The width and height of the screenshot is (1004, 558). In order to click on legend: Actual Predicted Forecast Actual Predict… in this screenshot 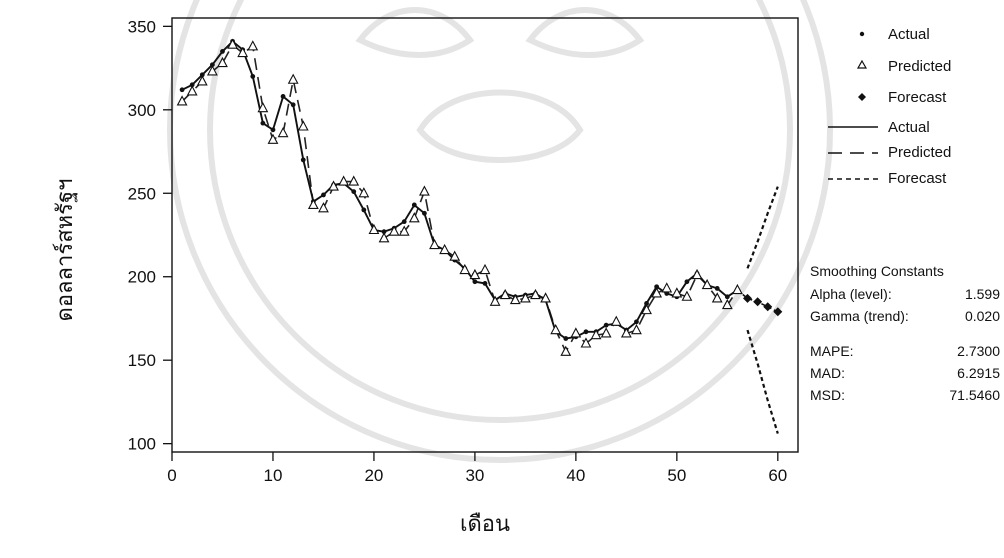, I will do `click(889, 106)`.